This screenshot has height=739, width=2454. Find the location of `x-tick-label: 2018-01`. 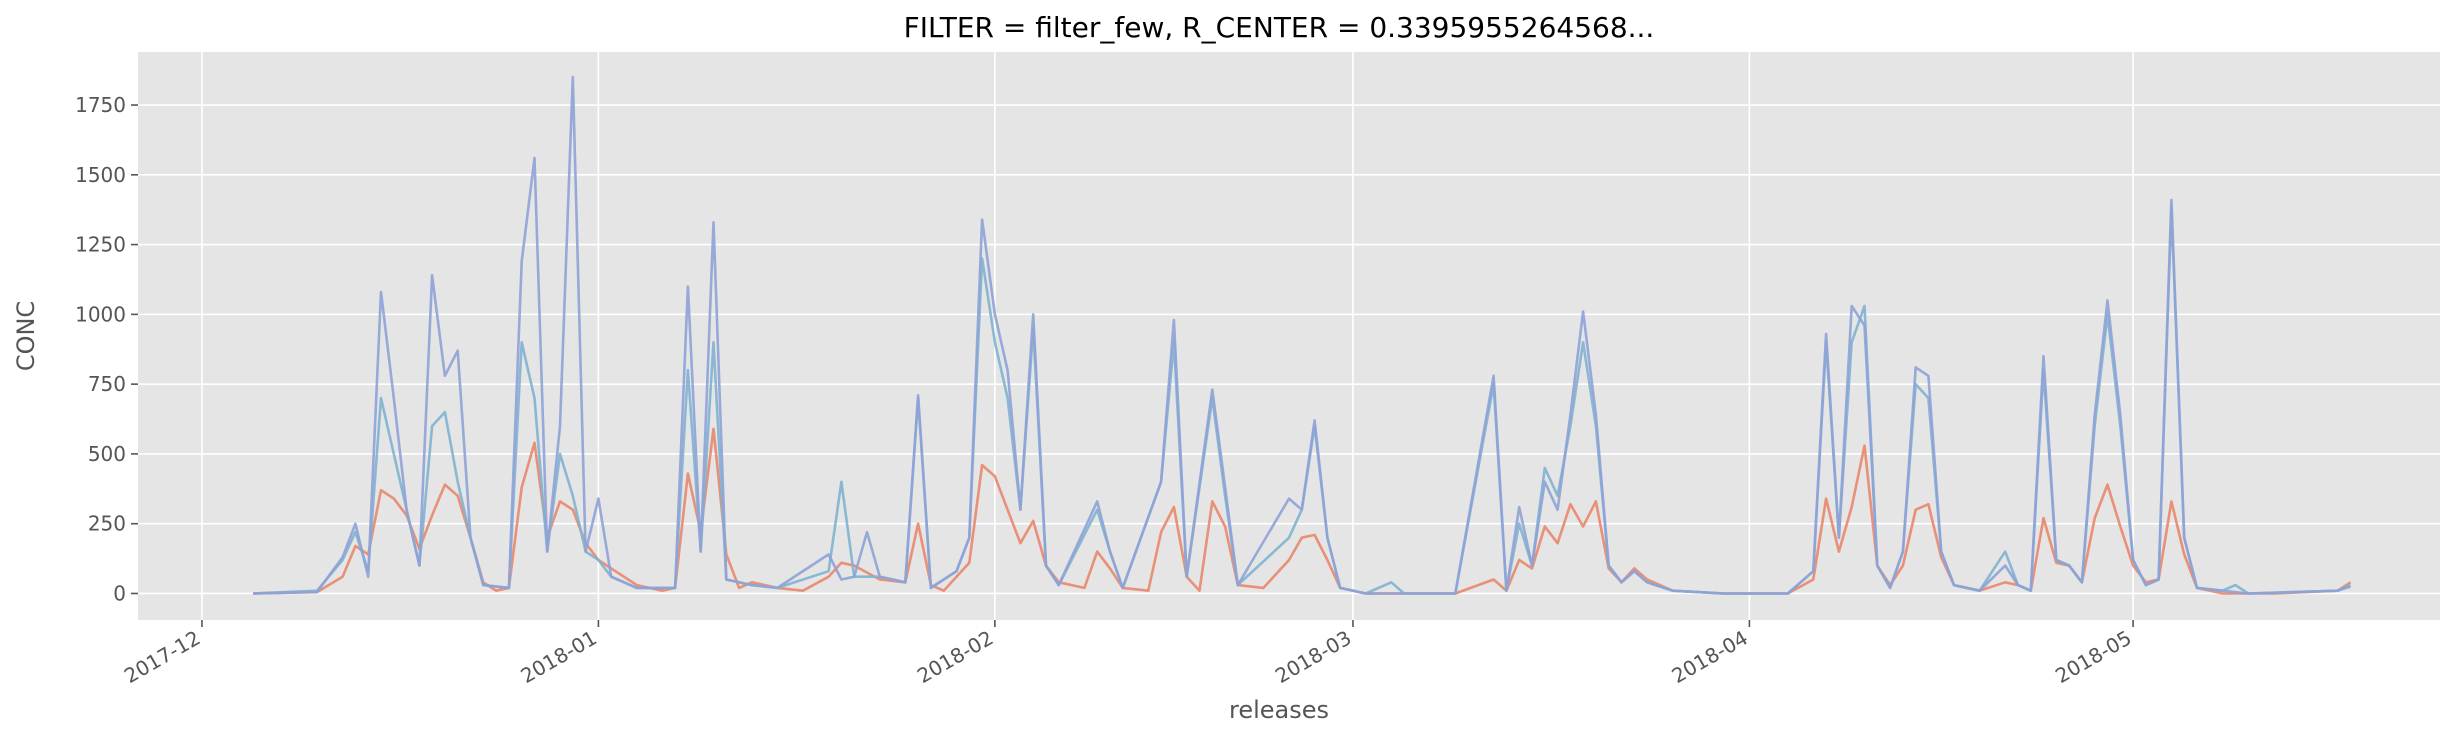

x-tick-label: 2018-01 is located at coordinates (559, 657).